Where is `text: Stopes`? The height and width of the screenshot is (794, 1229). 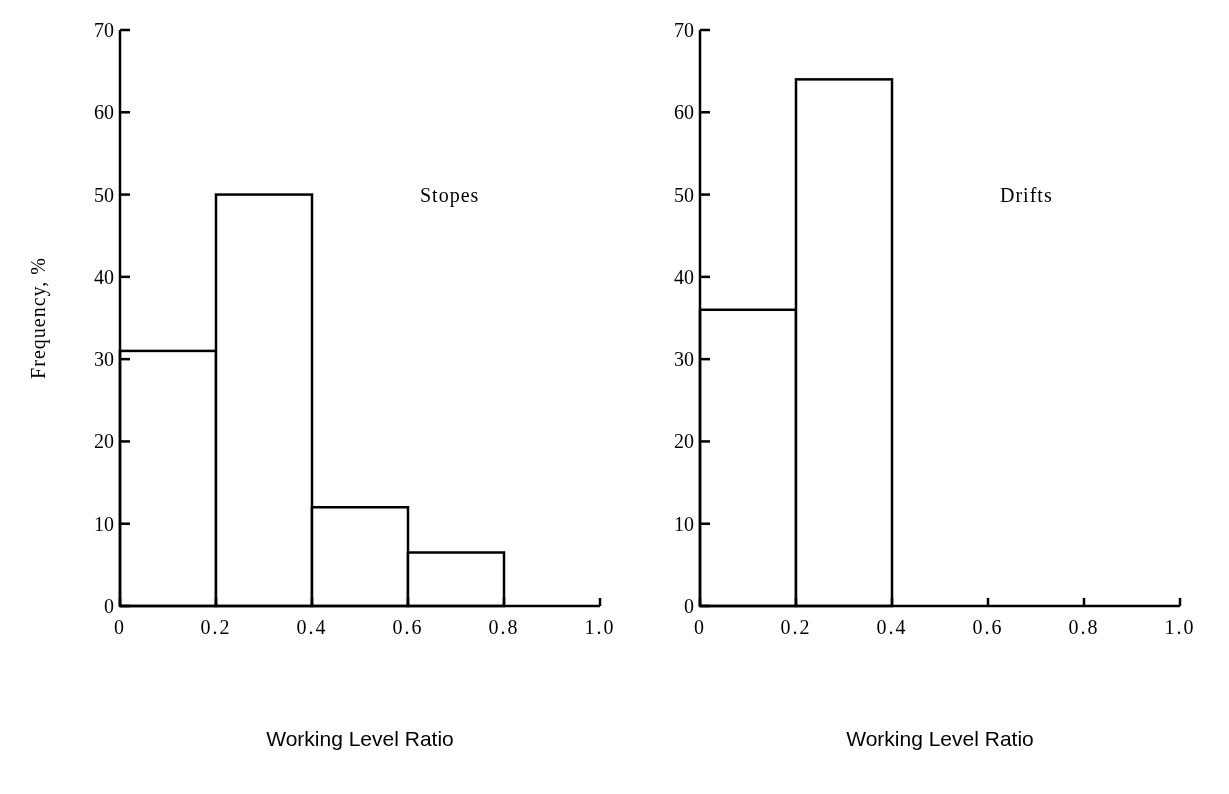
text: Stopes is located at coordinates (450, 195).